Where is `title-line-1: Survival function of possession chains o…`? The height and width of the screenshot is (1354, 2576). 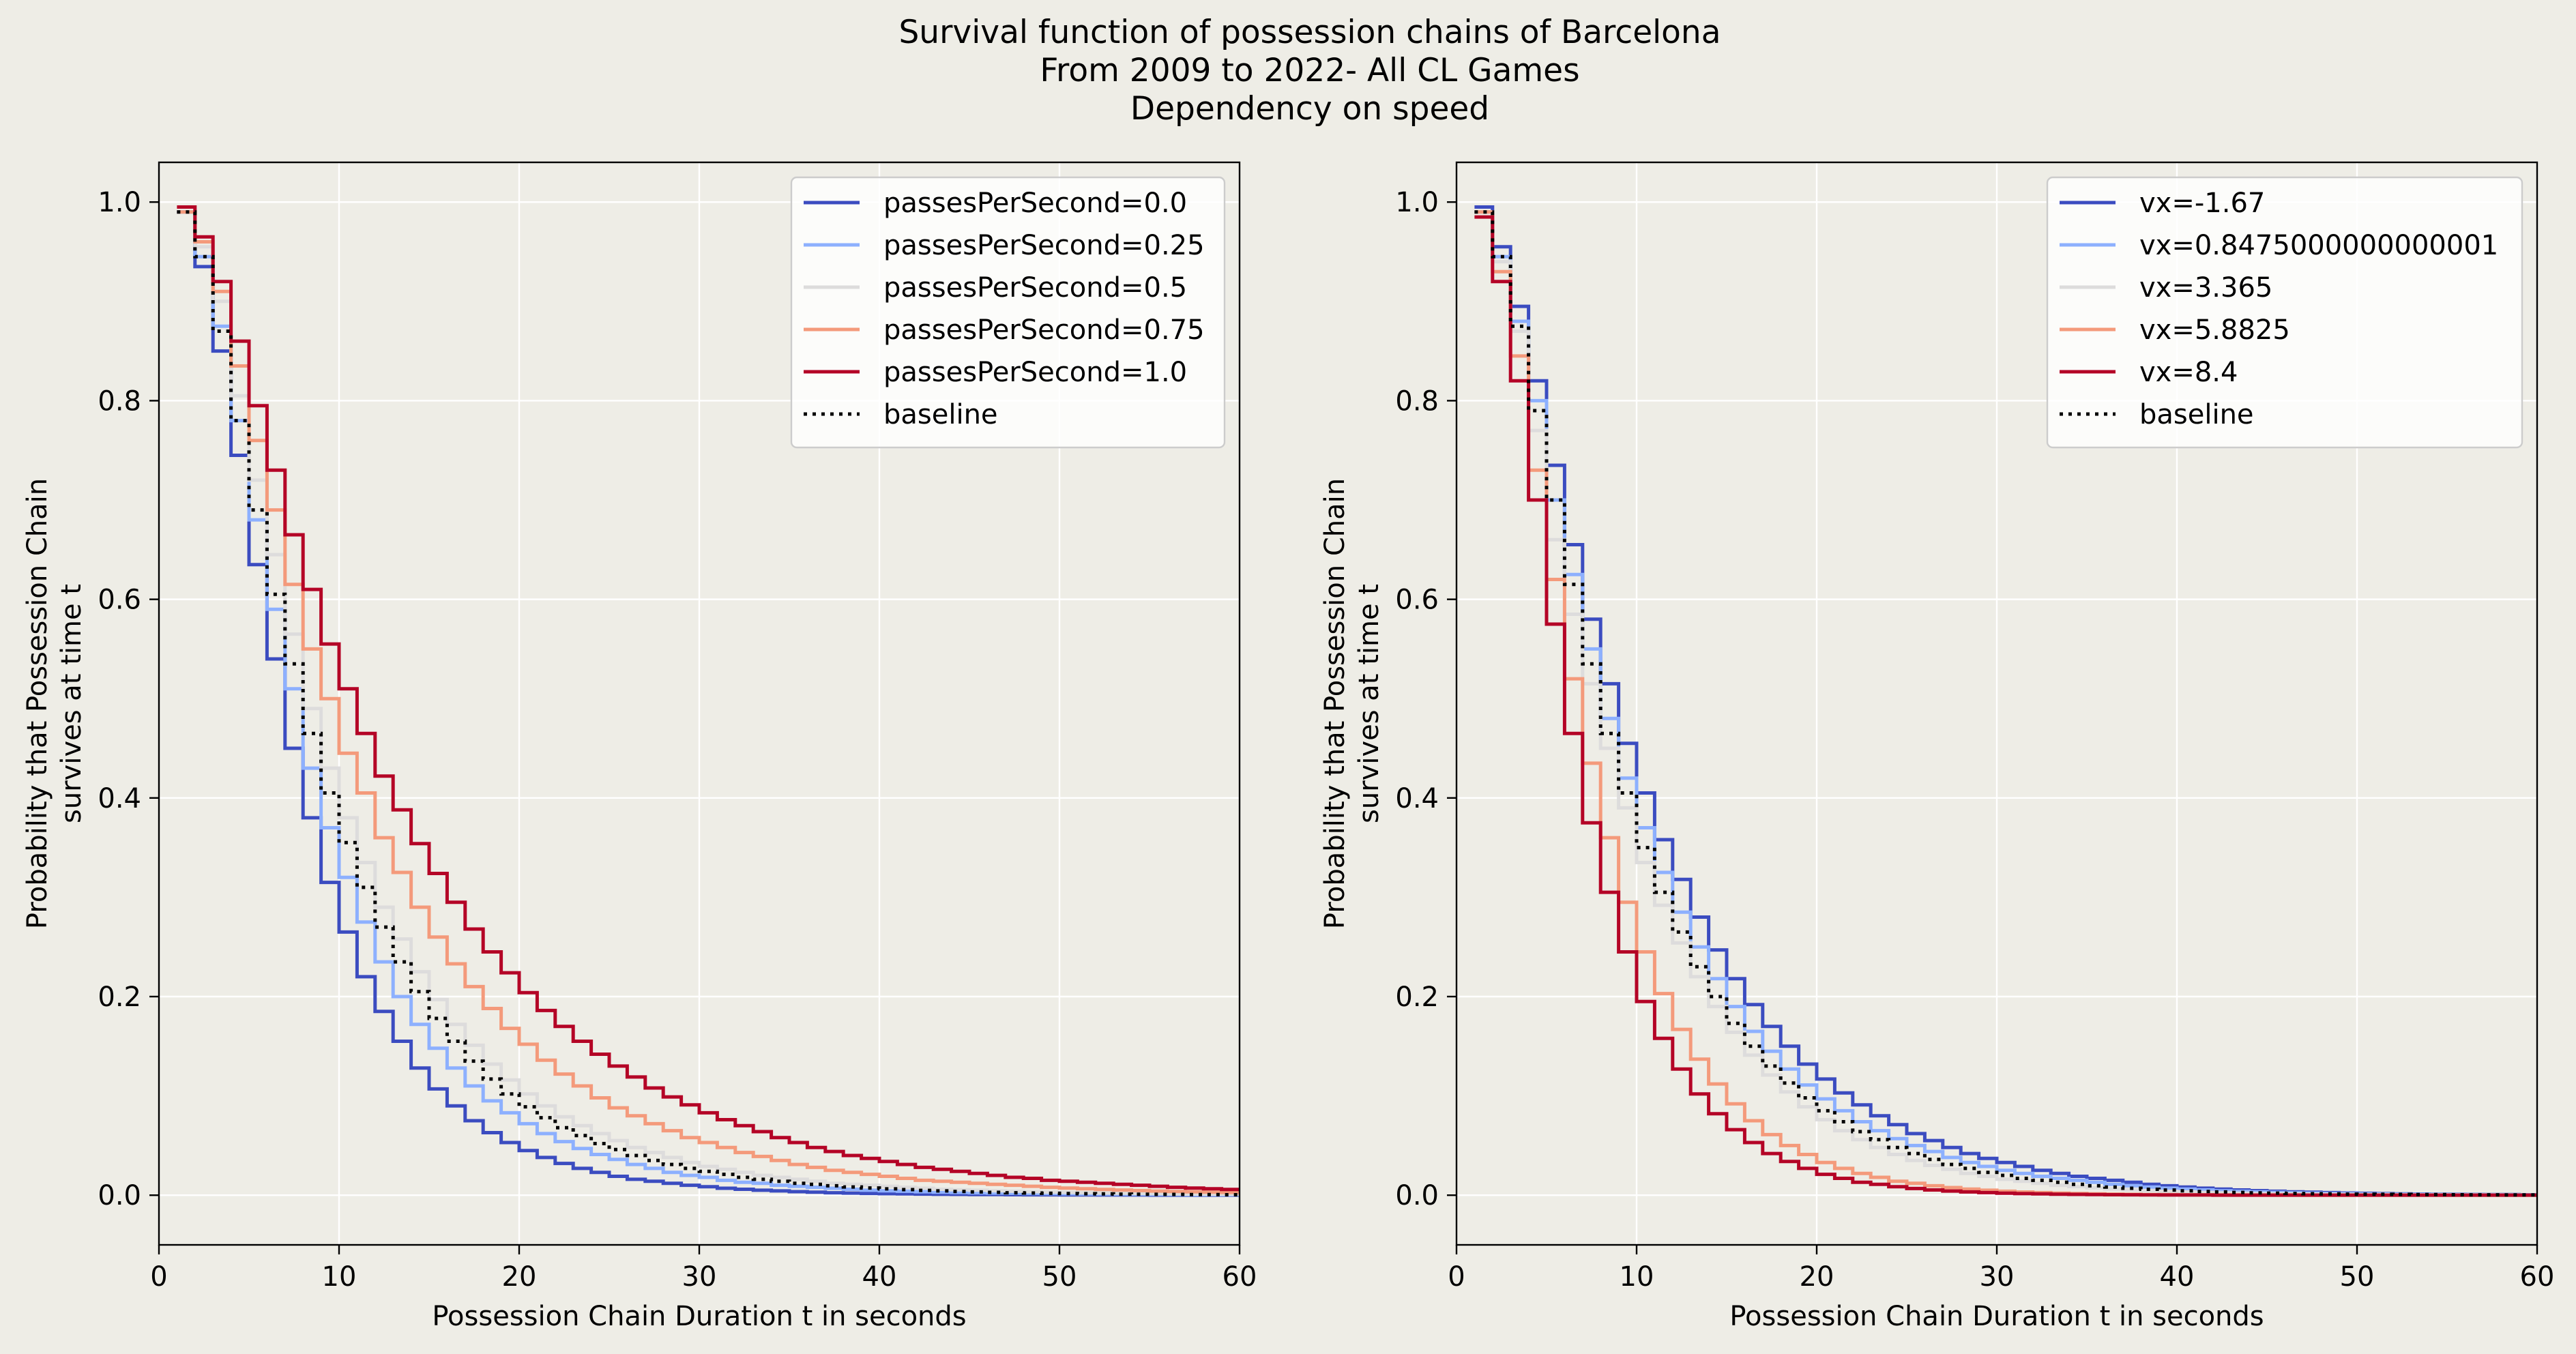 title-line-1: Survival function of possession chains o… is located at coordinates (1309, 32).